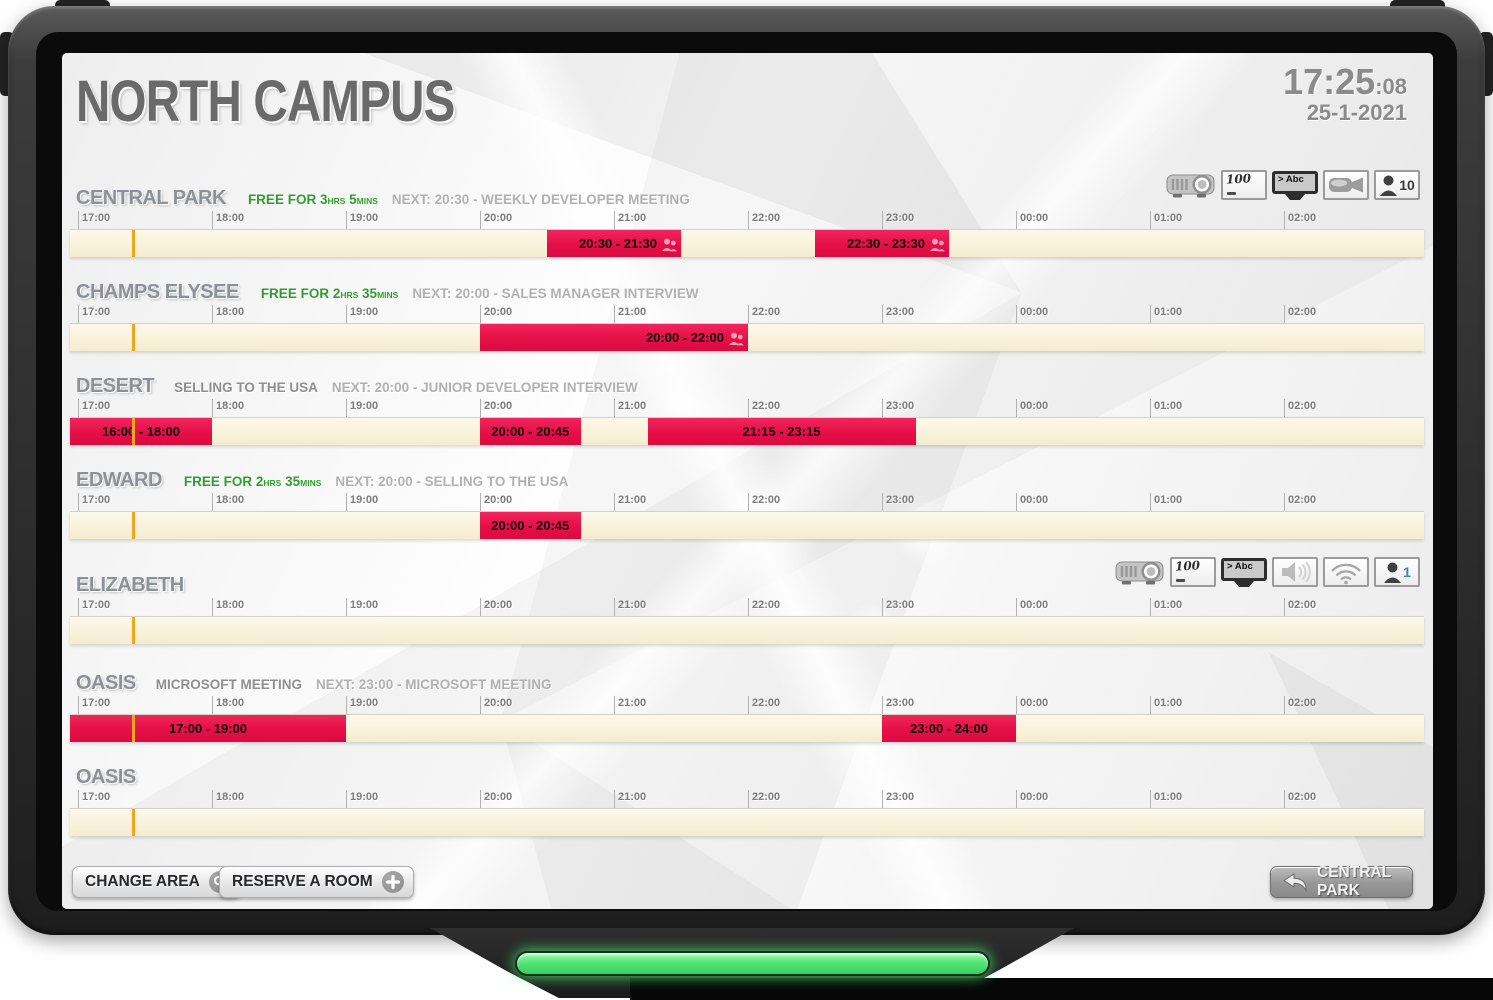  Describe the element at coordinates (246, 387) in the screenshot. I see `current-meeting-label: SELLING TO THE USA` at that location.